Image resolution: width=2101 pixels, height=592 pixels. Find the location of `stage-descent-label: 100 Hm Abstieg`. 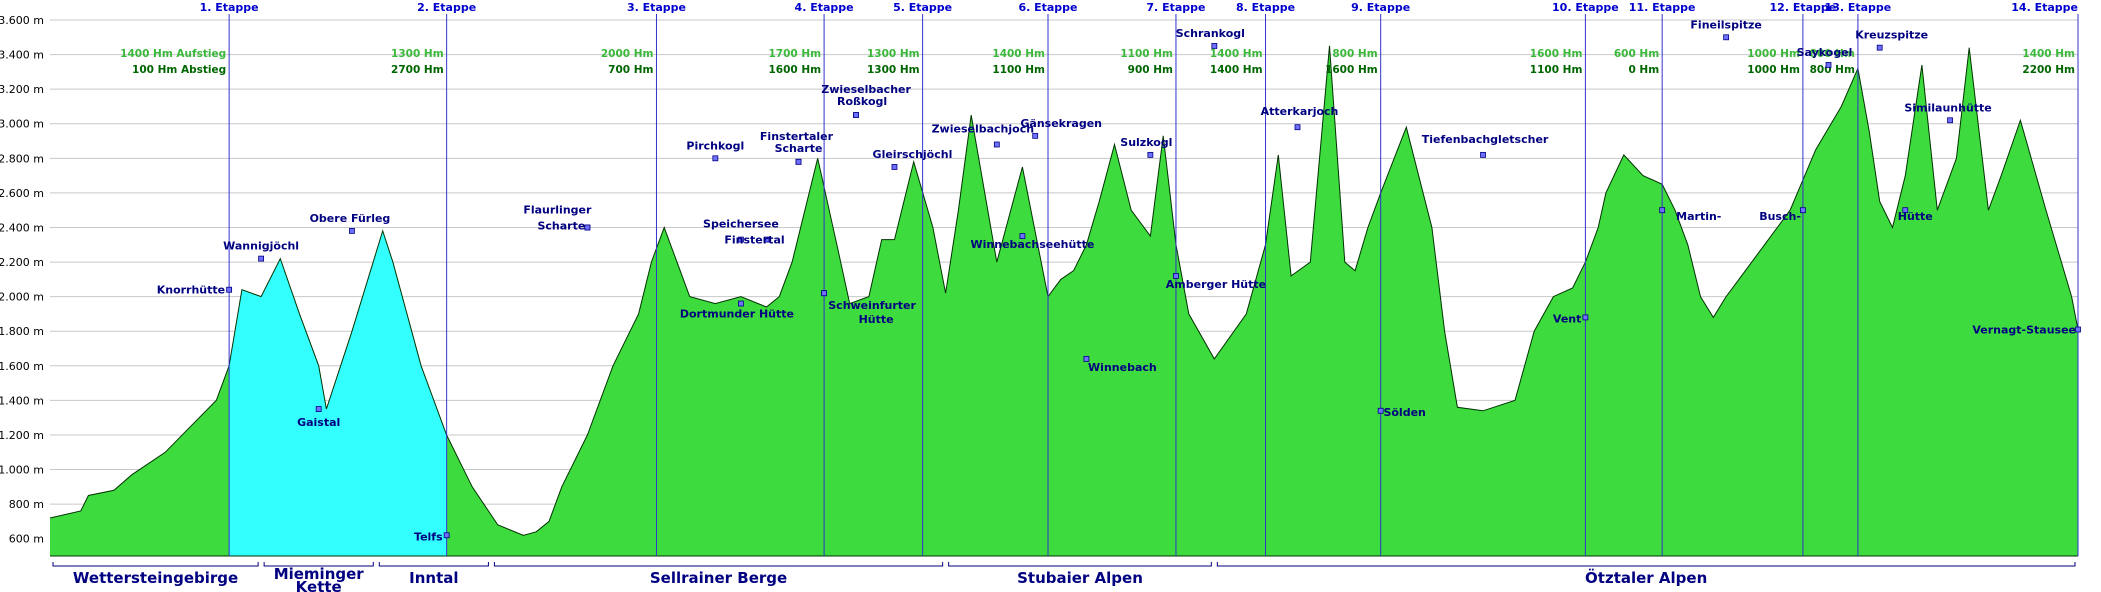

stage-descent-label: 100 Hm Abstieg is located at coordinates (179, 70).